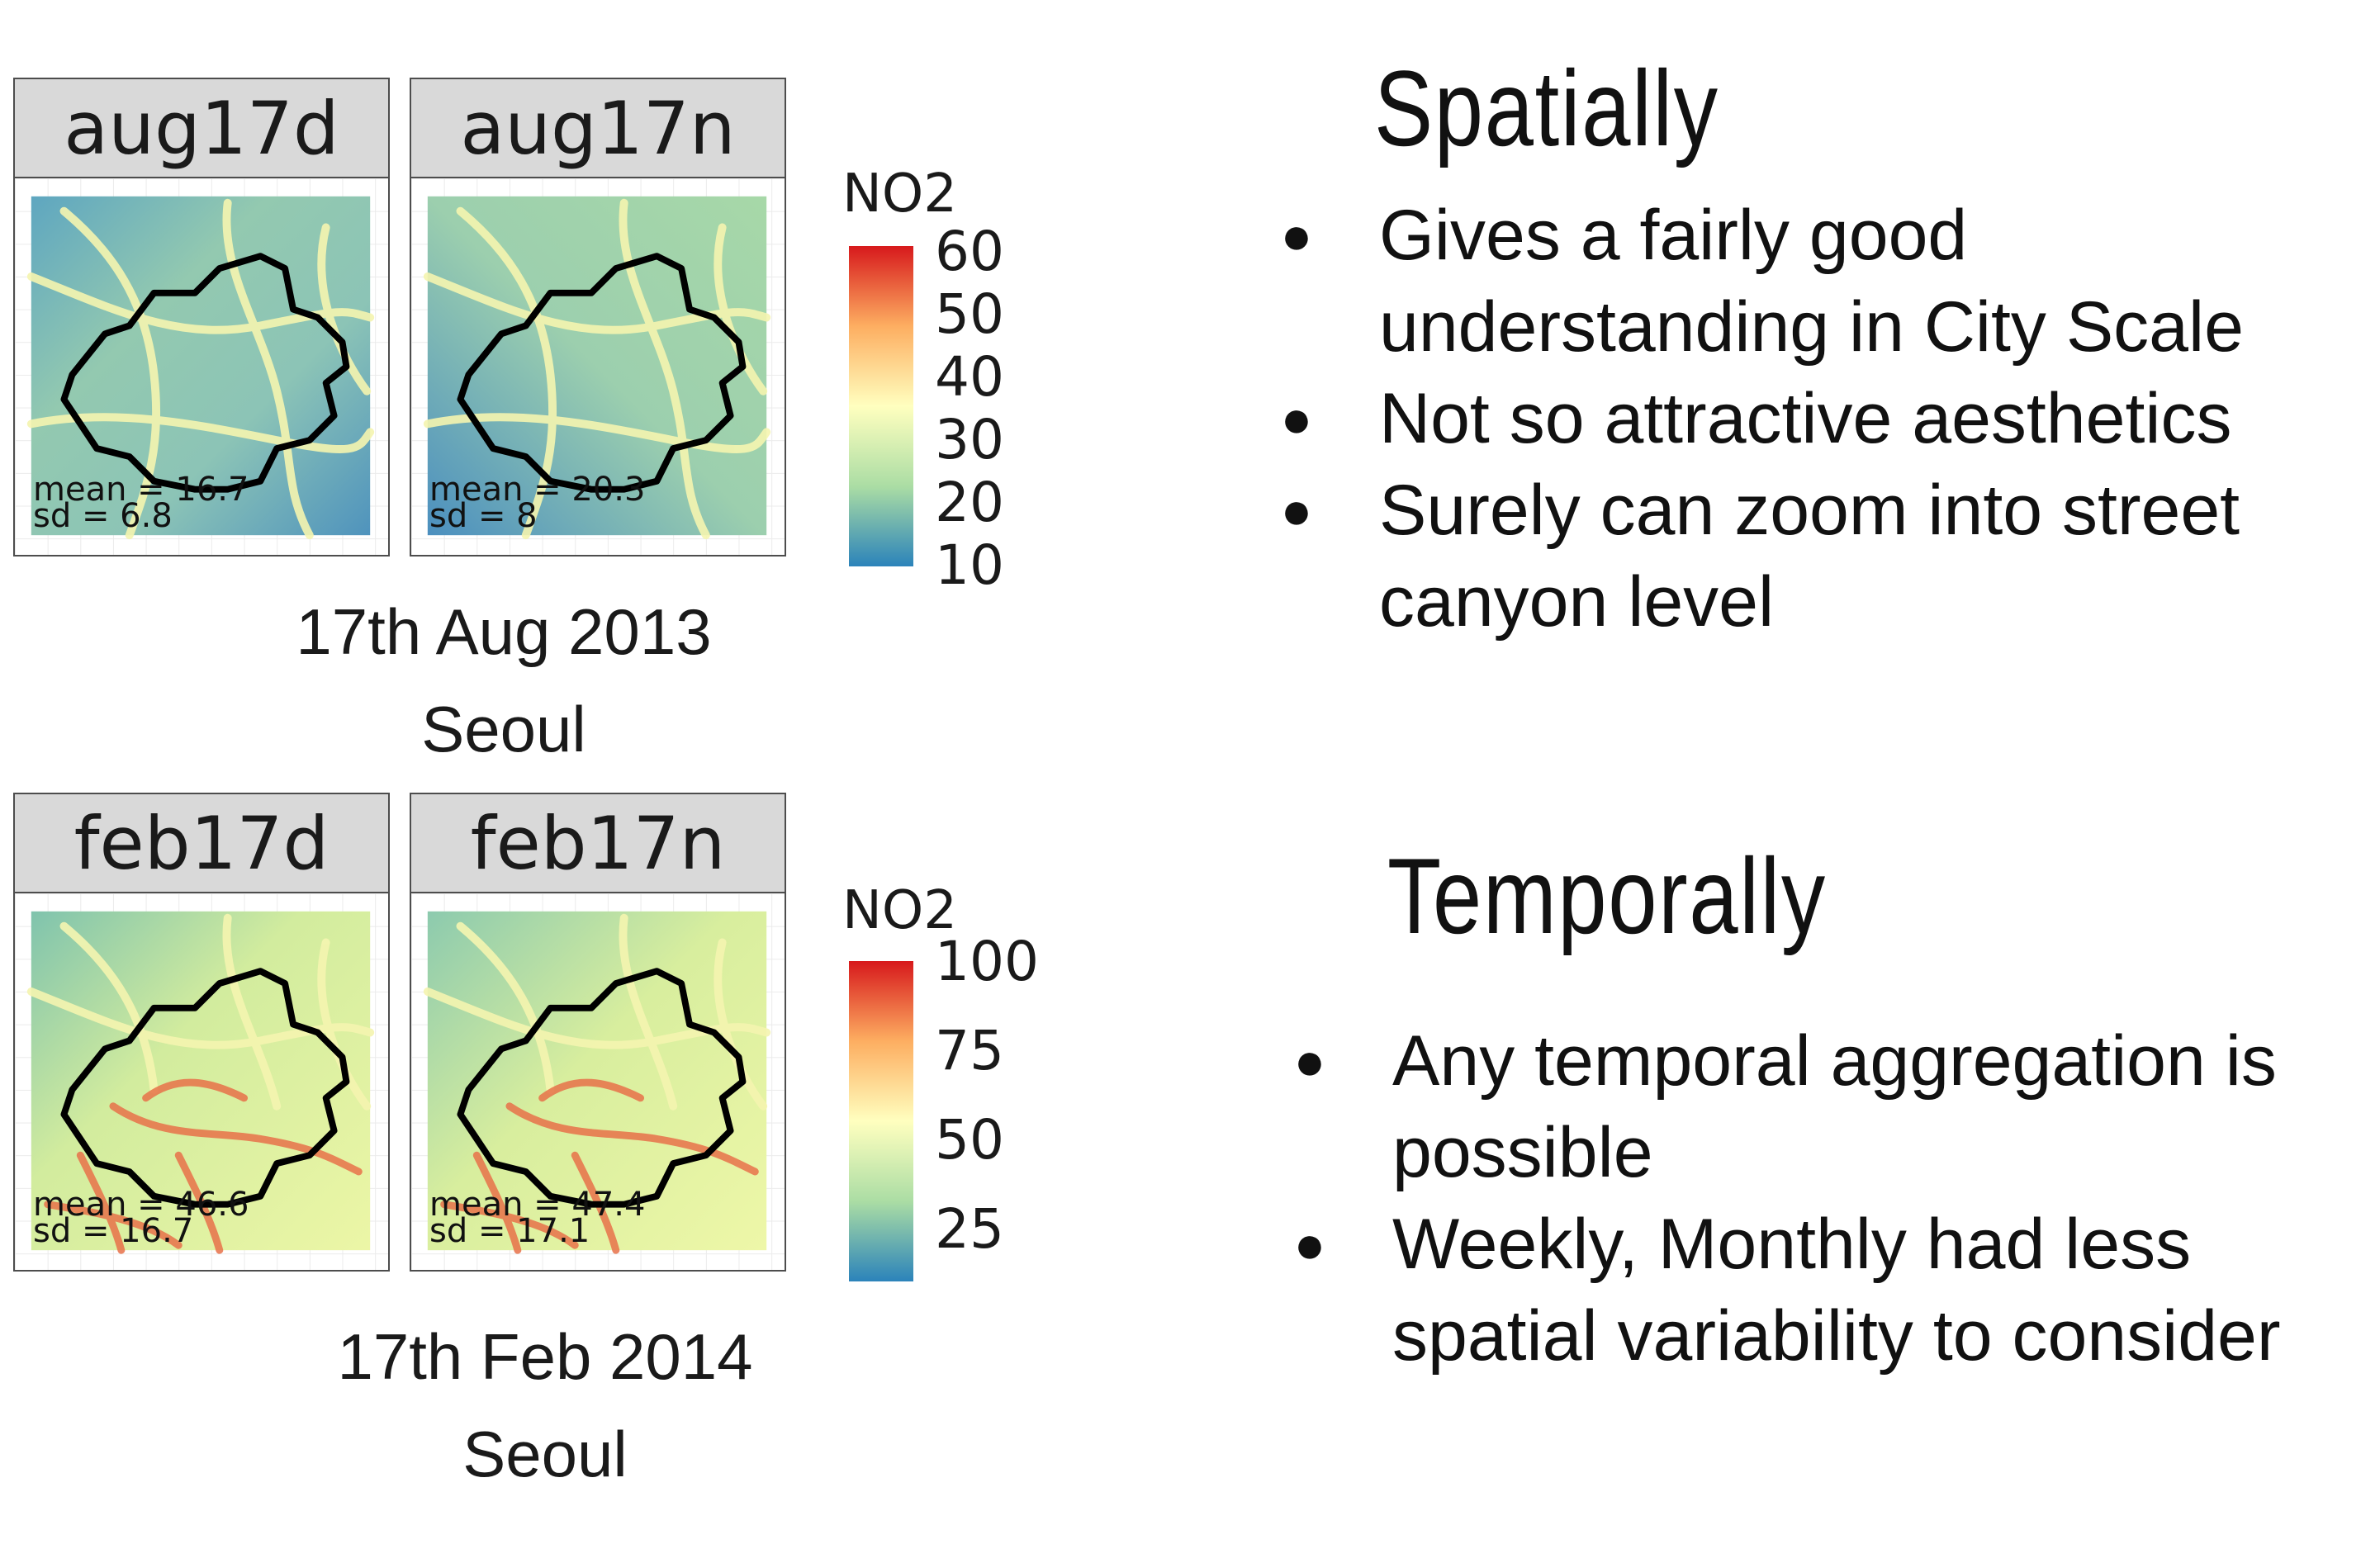 The height and width of the screenshot is (1544, 2380). I want to click on facet-label: aug17d, so click(201, 128).